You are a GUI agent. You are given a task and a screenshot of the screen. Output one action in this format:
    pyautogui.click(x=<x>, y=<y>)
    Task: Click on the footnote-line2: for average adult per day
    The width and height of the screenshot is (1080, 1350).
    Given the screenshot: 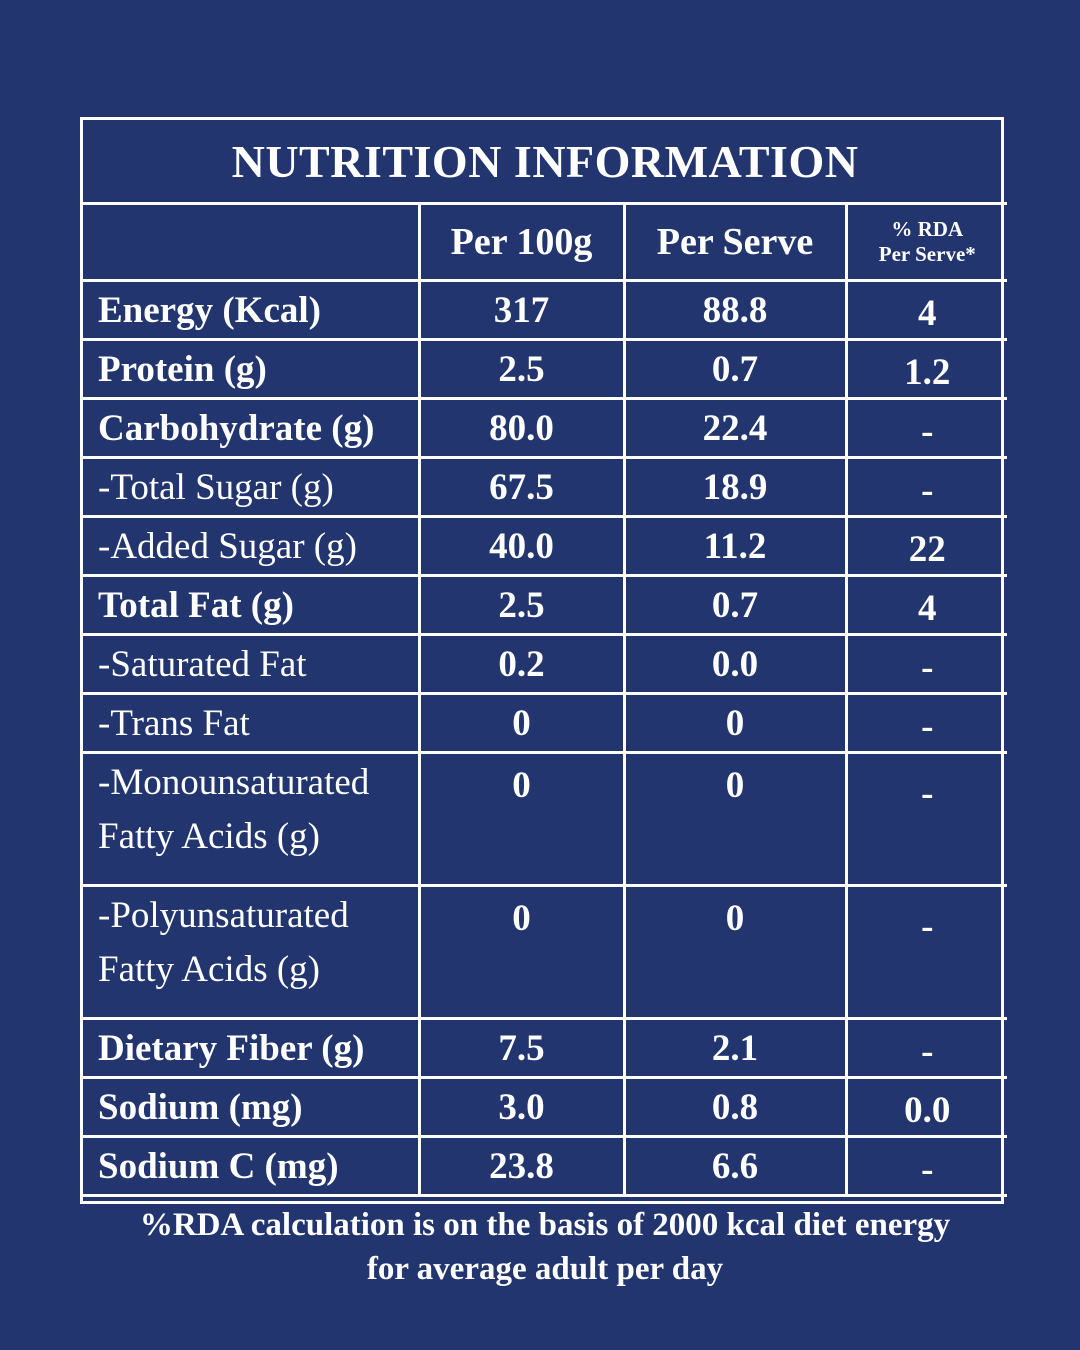 What is the action you would take?
    pyautogui.click(x=545, y=1269)
    